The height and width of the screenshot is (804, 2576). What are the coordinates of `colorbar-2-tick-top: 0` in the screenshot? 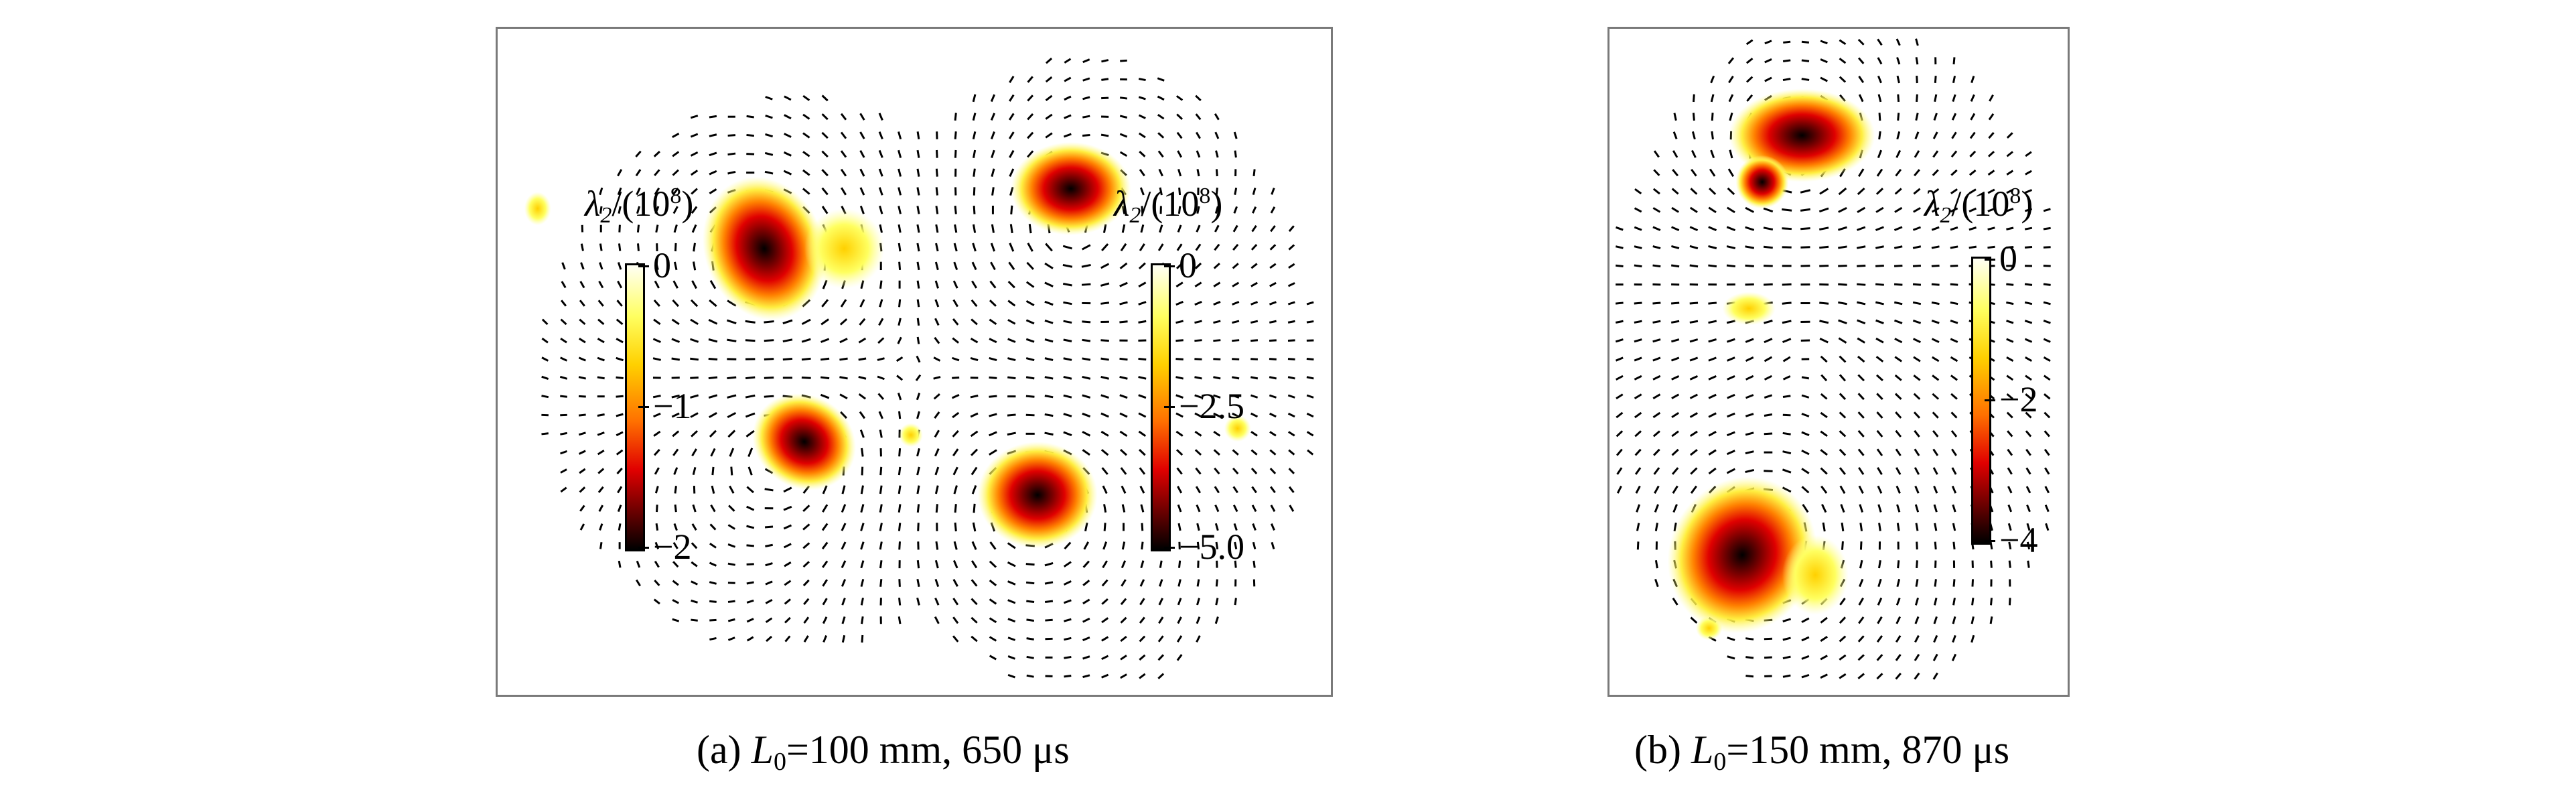 It's located at (1180, 265).